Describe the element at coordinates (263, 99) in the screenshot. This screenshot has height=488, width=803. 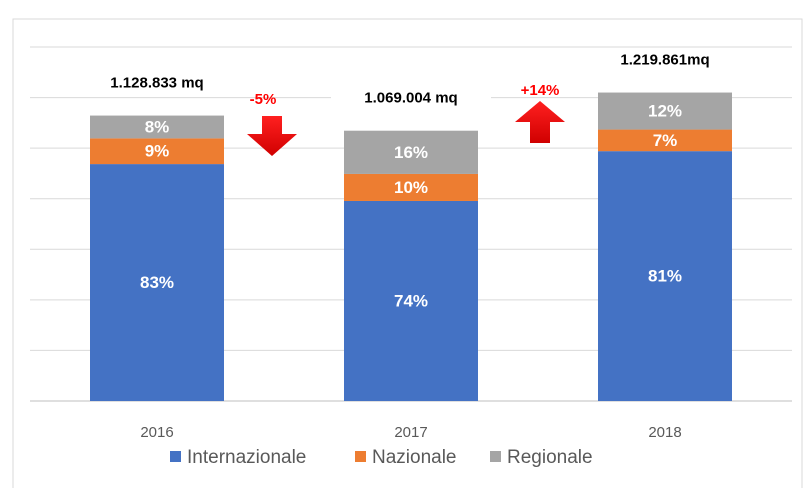
I see `annotation: -5%` at that location.